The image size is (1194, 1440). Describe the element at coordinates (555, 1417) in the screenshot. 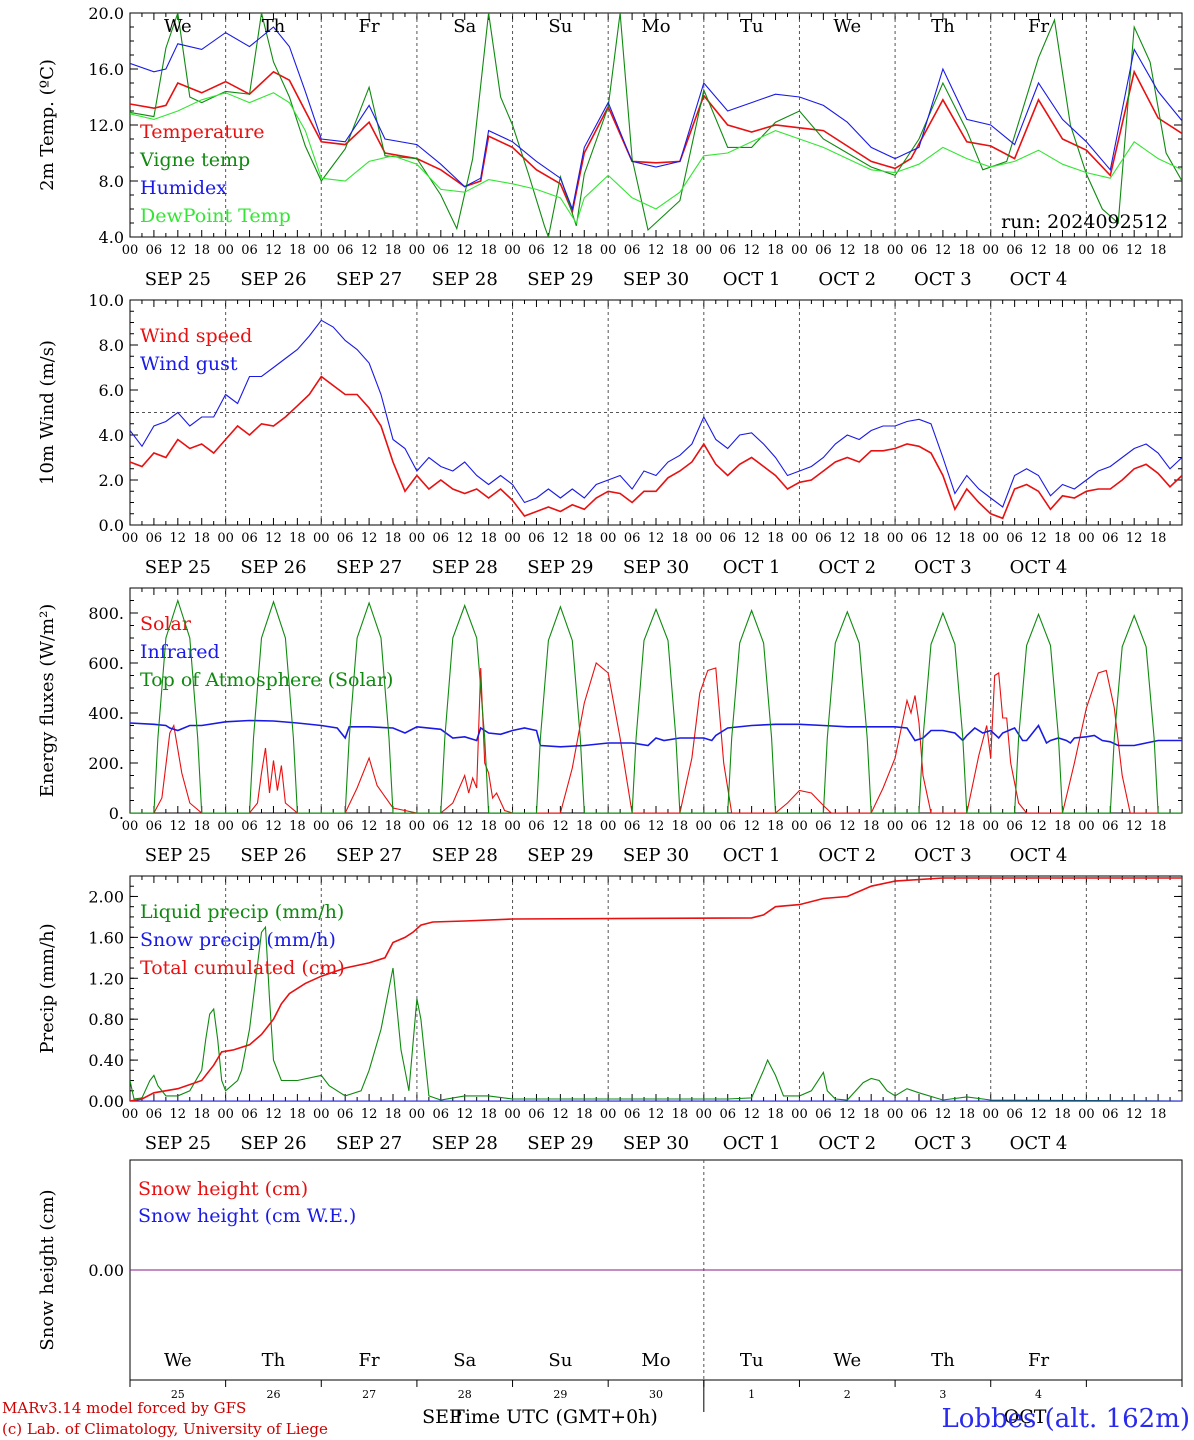

I see `x-axis-title: Time UTC (GMT+0h)` at that location.